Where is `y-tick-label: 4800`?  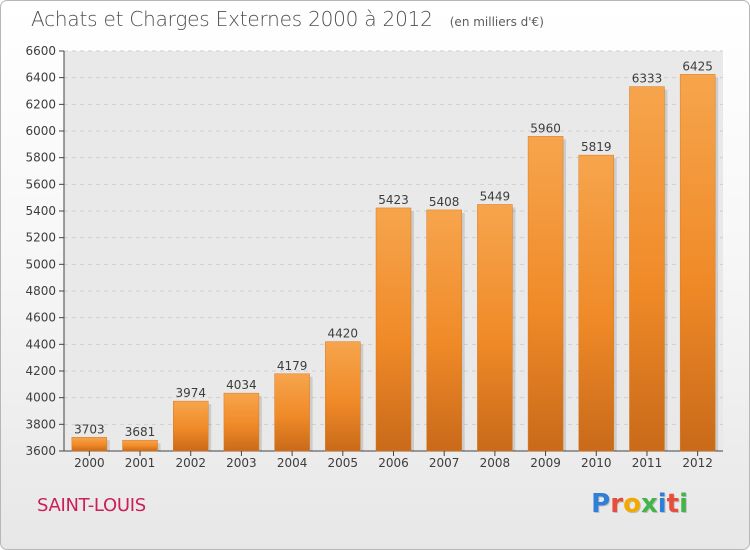 y-tick-label: 4800 is located at coordinates (40, 291).